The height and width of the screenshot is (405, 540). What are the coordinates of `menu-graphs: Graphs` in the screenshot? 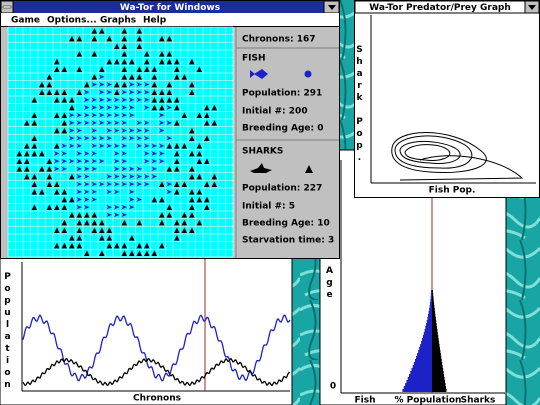 It's located at (118, 21).